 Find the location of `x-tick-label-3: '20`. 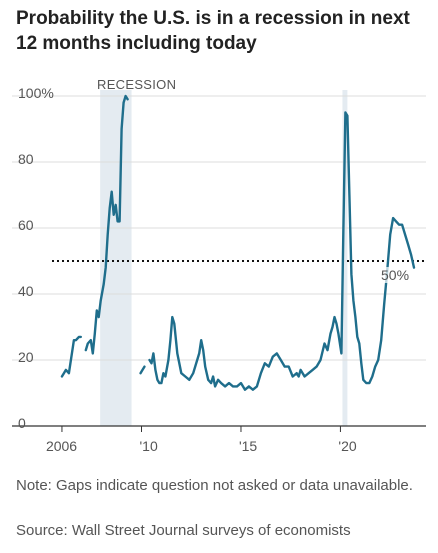

x-tick-label-3: '20 is located at coordinates (347, 446).